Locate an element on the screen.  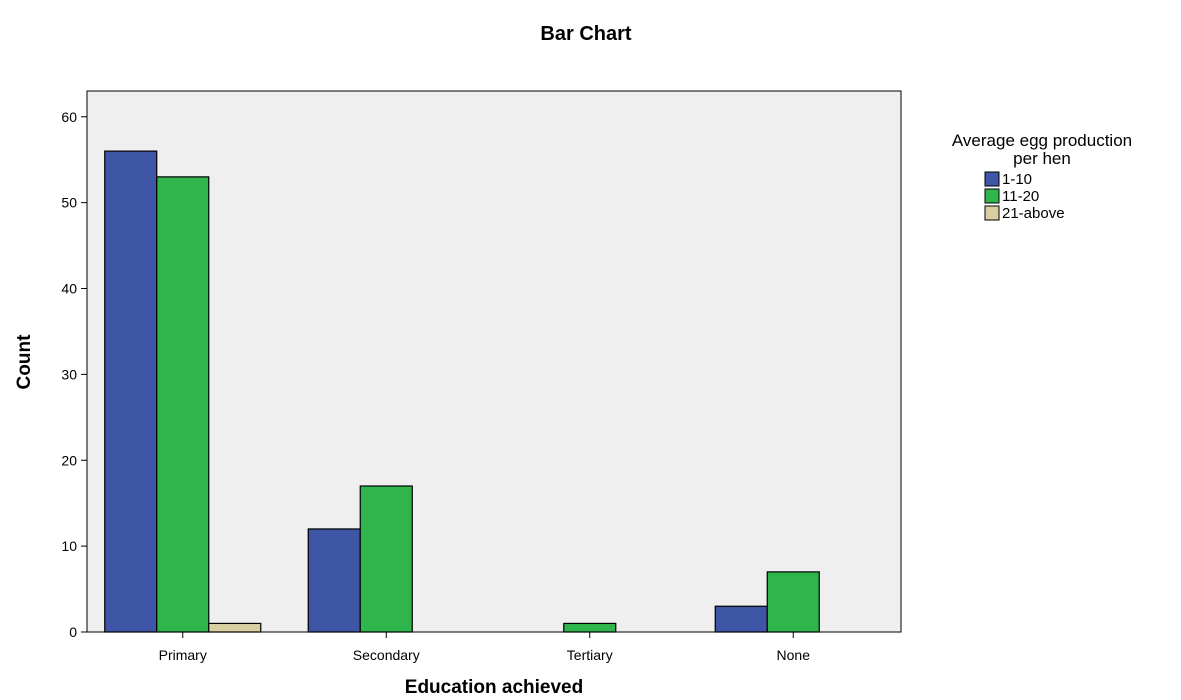
chart-title: Bar Chart is located at coordinates (585, 34).